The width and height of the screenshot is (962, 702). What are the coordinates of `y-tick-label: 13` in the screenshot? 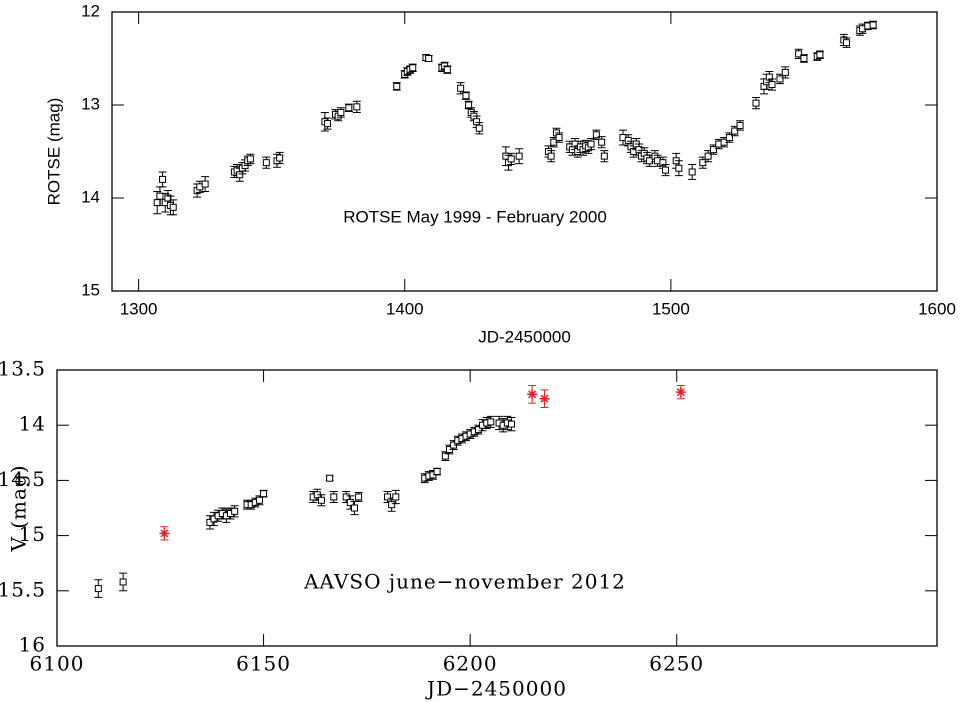 It's located at (90, 103).